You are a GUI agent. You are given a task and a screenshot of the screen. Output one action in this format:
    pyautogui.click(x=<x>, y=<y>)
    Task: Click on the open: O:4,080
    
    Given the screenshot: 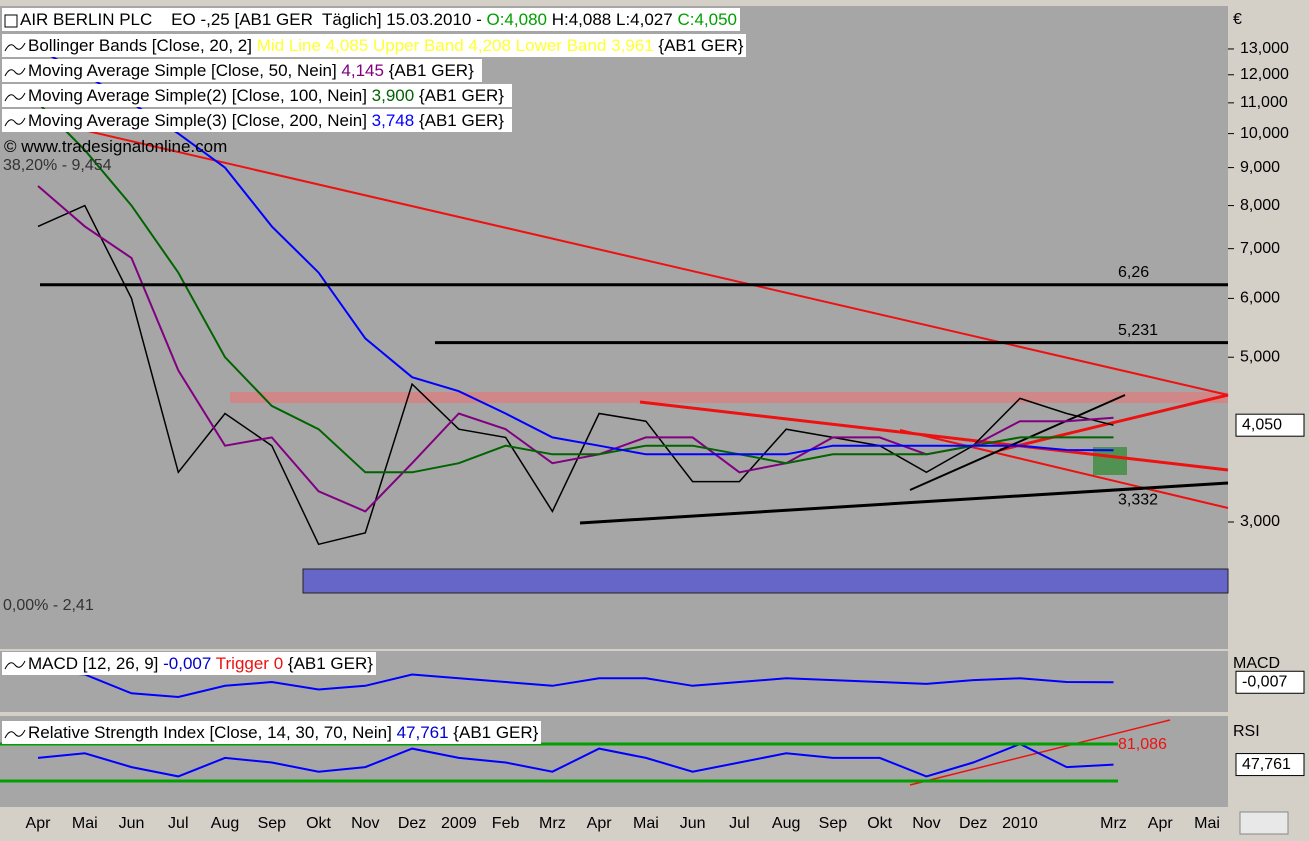 What is the action you would take?
    pyautogui.click(x=516, y=19)
    